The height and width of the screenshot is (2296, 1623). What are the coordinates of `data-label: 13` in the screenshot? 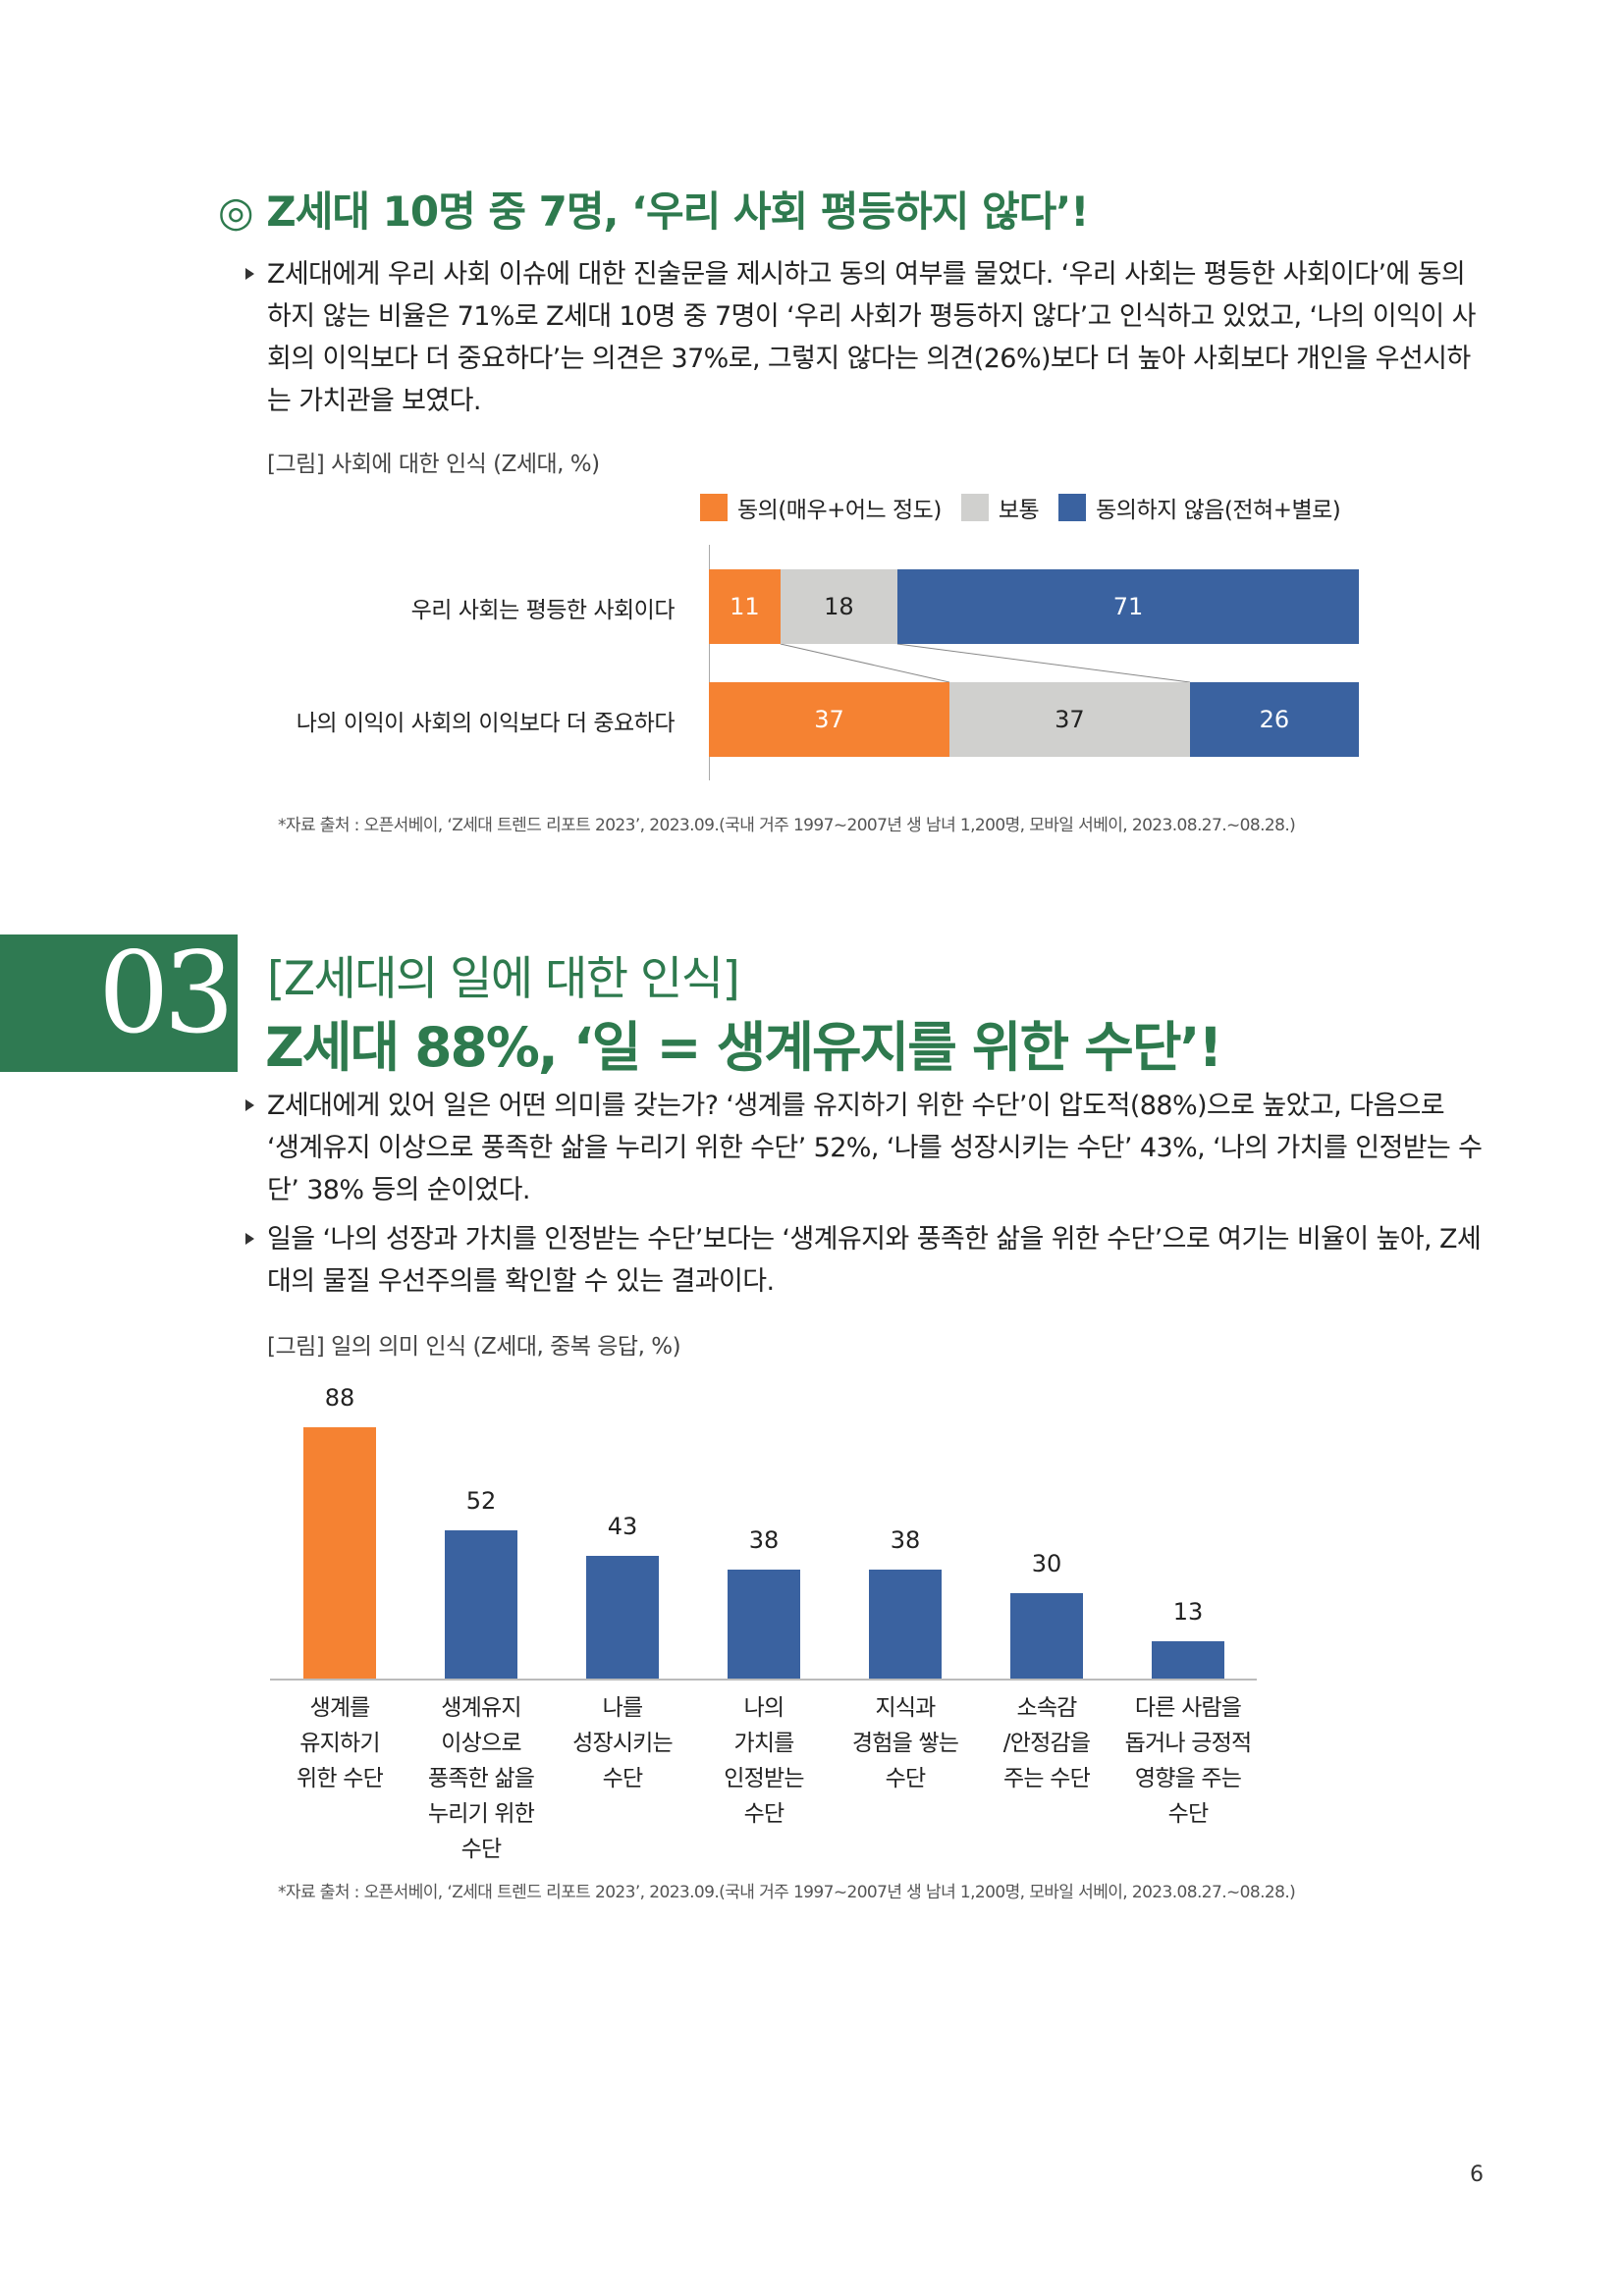 It's located at (1188, 1612).